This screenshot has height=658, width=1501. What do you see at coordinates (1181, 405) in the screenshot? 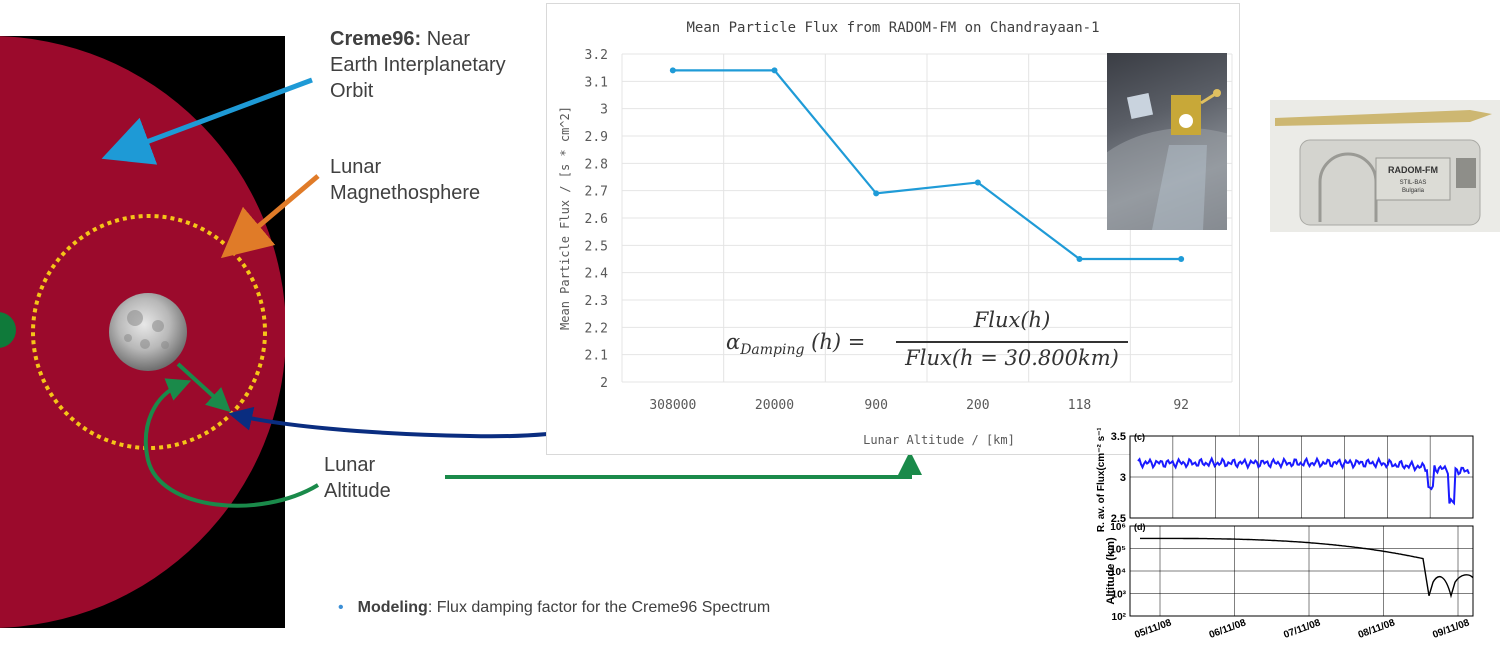
I see `x-tick-label: 92` at bounding box center [1181, 405].